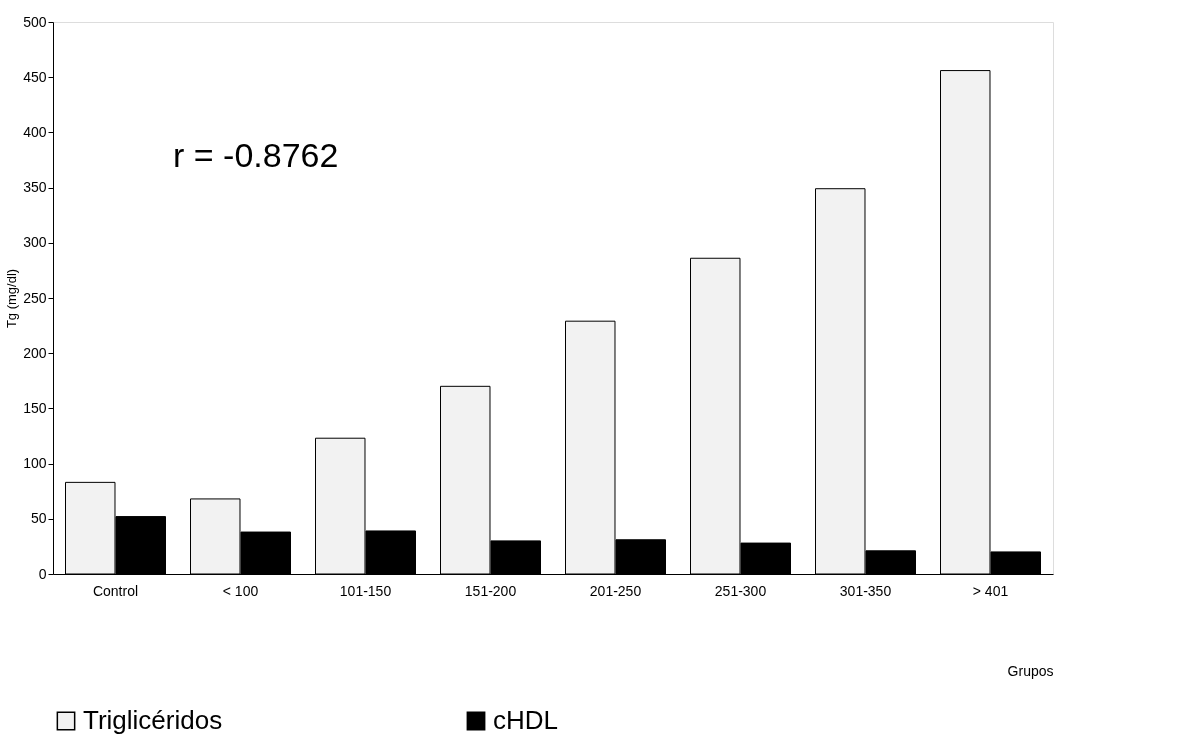 The height and width of the screenshot is (738, 1179). Describe the element at coordinates (526, 720) in the screenshot. I see `legend-label: cHDL` at that location.